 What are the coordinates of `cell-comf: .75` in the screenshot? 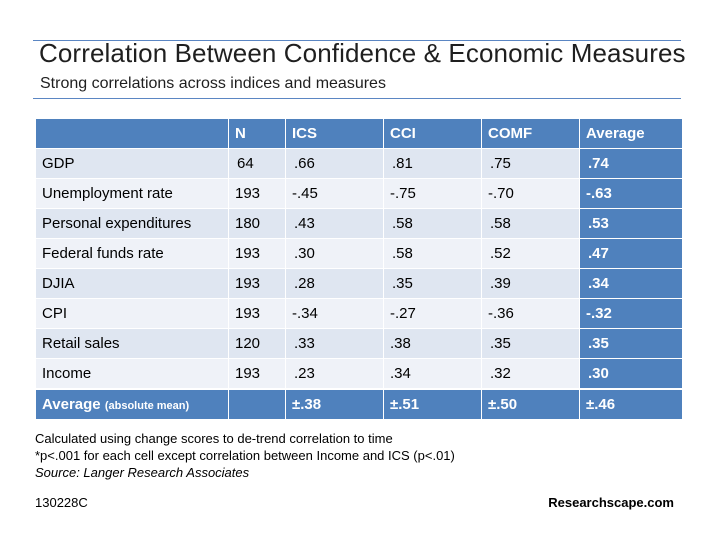 It's located at (530, 163).